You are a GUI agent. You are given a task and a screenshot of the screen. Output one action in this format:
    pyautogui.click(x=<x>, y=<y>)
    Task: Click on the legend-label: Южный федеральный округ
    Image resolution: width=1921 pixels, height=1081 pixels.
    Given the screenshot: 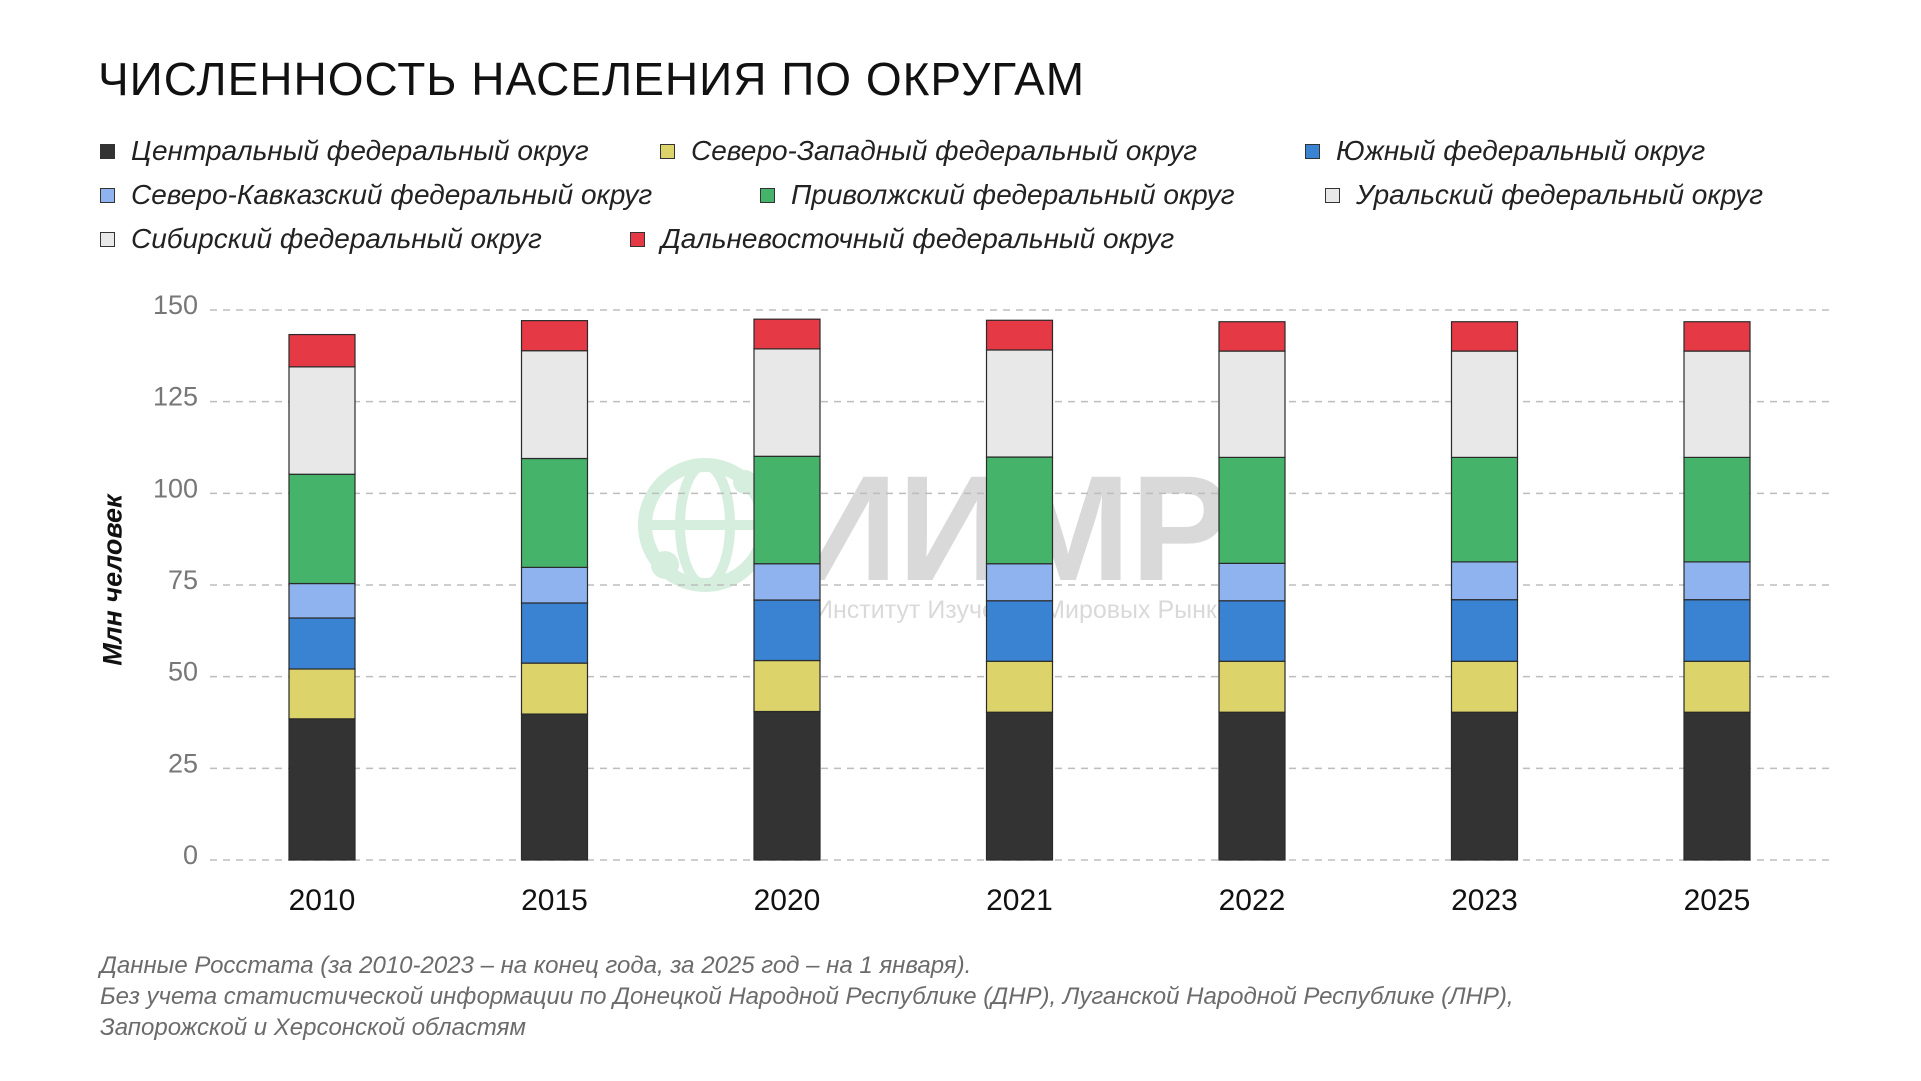 What is the action you would take?
    pyautogui.click(x=1521, y=150)
    